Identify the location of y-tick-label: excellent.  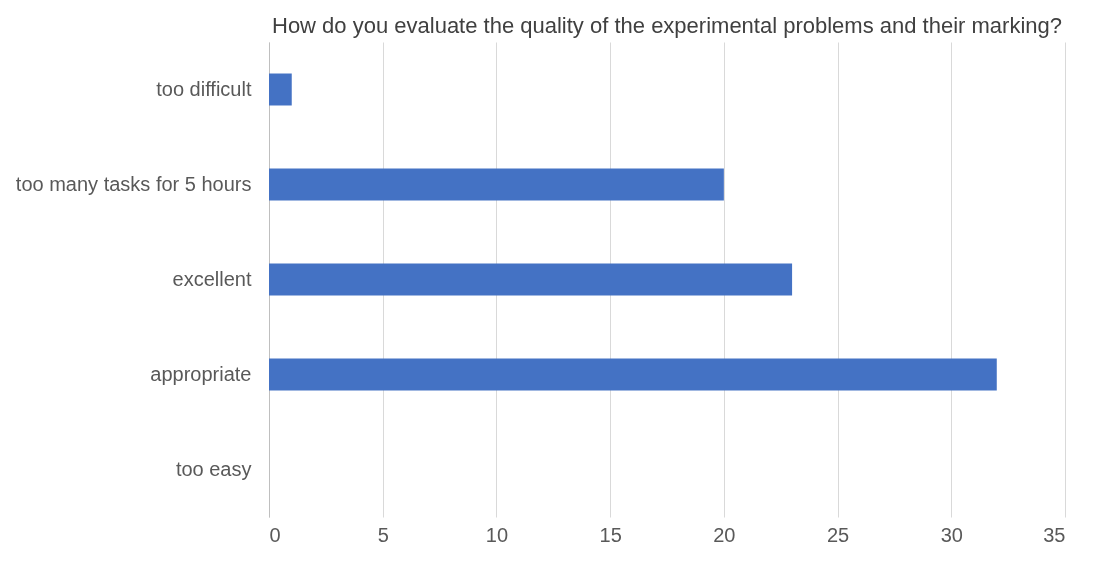
(212, 278).